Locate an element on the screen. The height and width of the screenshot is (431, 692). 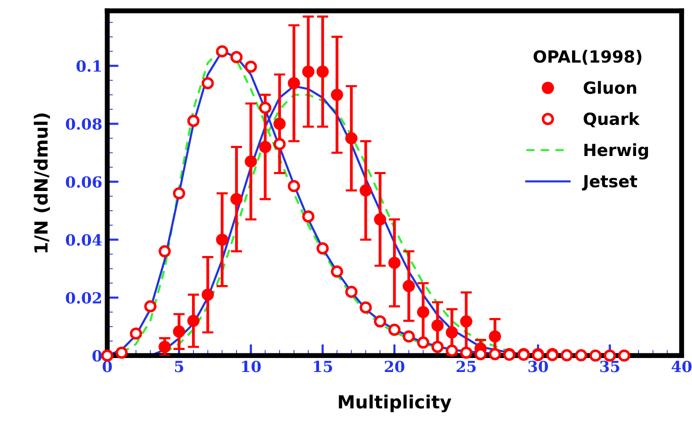
y-tick-label: 0 is located at coordinates (97, 356).